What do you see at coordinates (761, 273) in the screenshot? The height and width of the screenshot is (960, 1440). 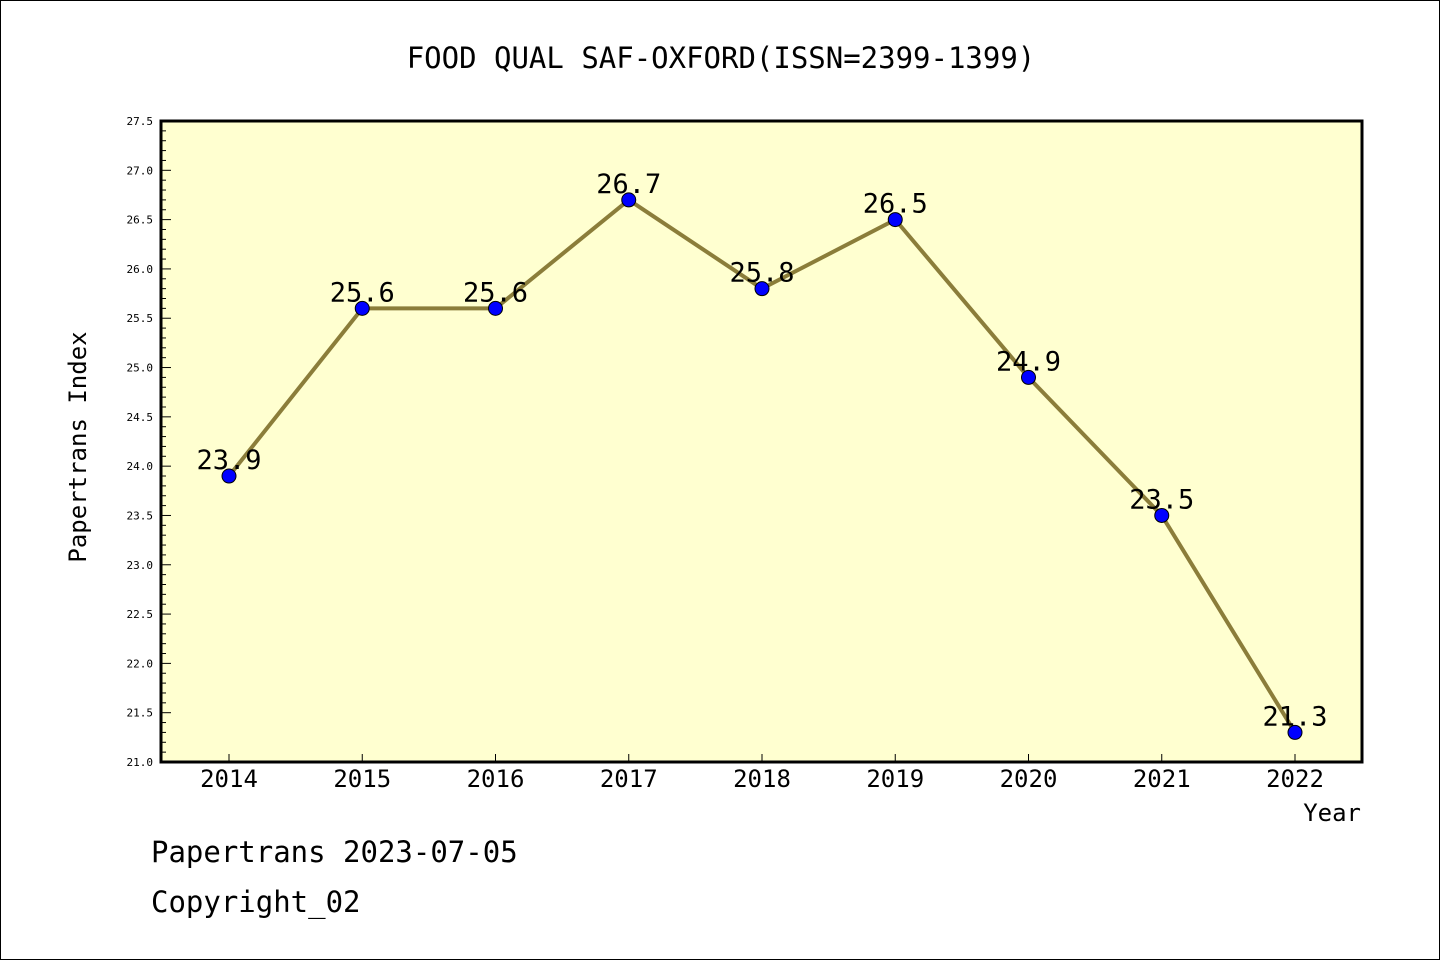 I see `data-label: 25.8` at bounding box center [761, 273].